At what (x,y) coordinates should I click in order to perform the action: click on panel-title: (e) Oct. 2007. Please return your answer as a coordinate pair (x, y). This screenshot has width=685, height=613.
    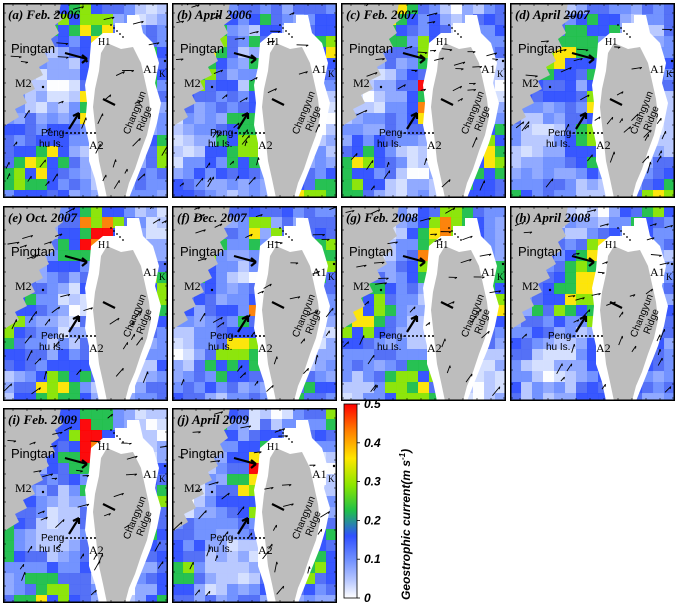
    Looking at the image, I should click on (42, 217).